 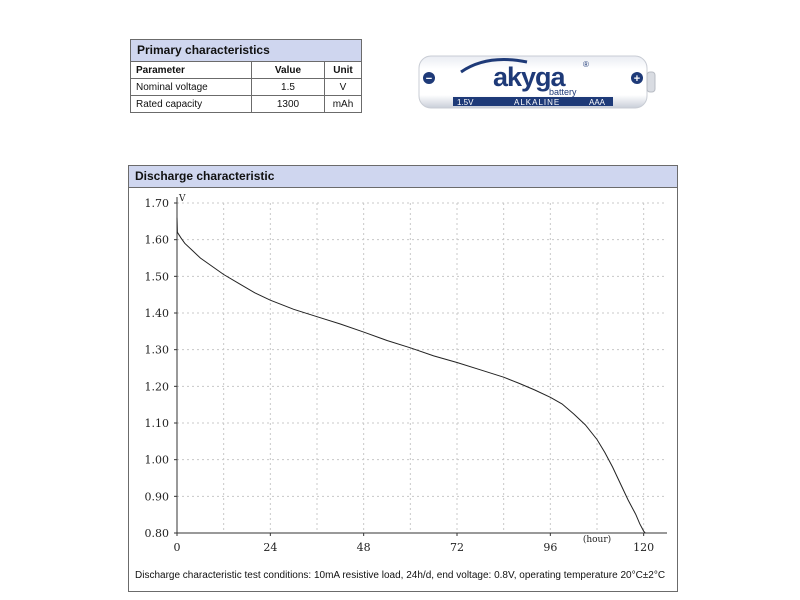 I want to click on header-parameter: Parameter, so click(x=191, y=70).